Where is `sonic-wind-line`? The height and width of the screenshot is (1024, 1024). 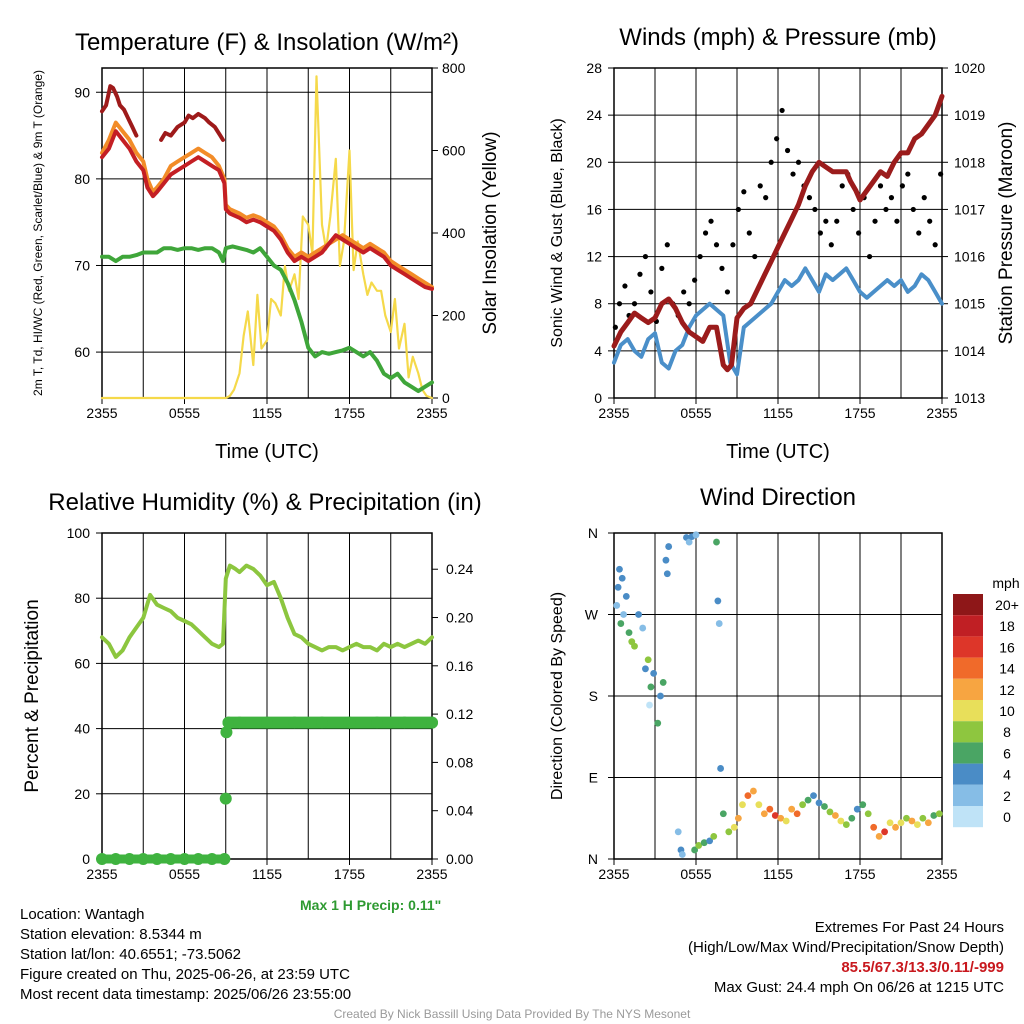
sonic-wind-line is located at coordinates (778, 321).